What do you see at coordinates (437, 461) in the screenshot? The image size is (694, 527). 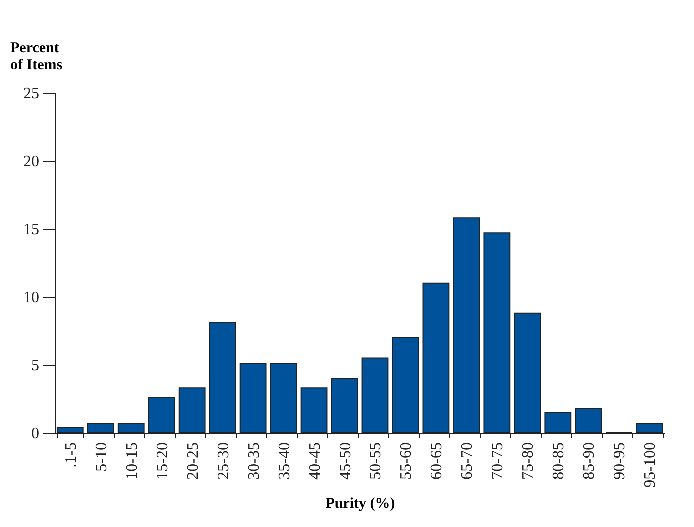 I see `x-tick-label: 60-65` at bounding box center [437, 461].